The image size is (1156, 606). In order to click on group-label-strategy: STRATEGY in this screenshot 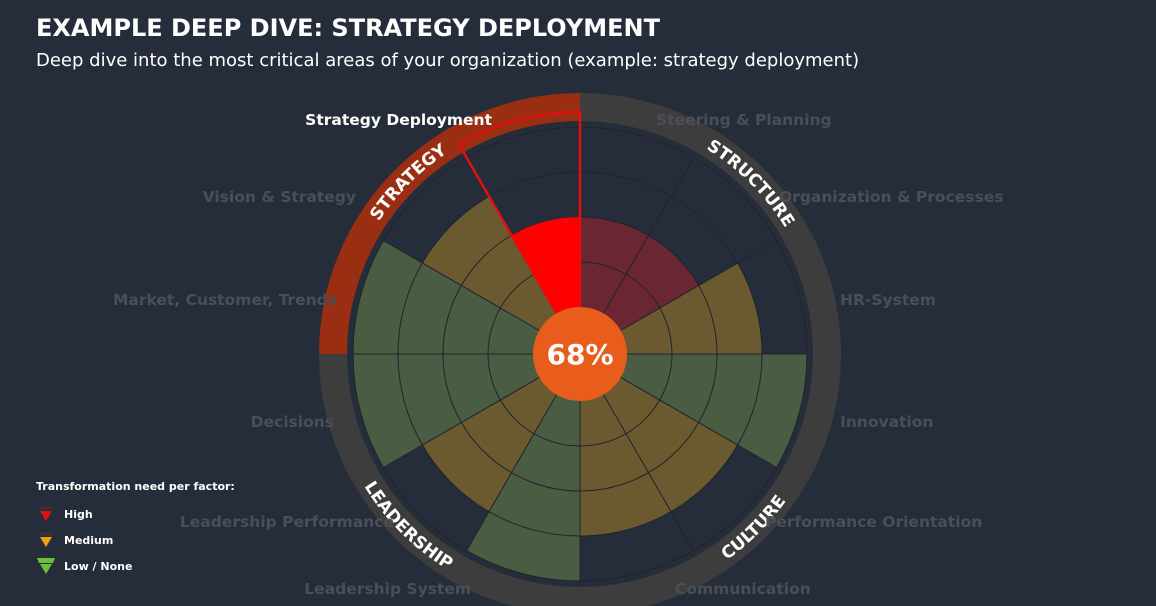, I will do `click(408, 182)`.